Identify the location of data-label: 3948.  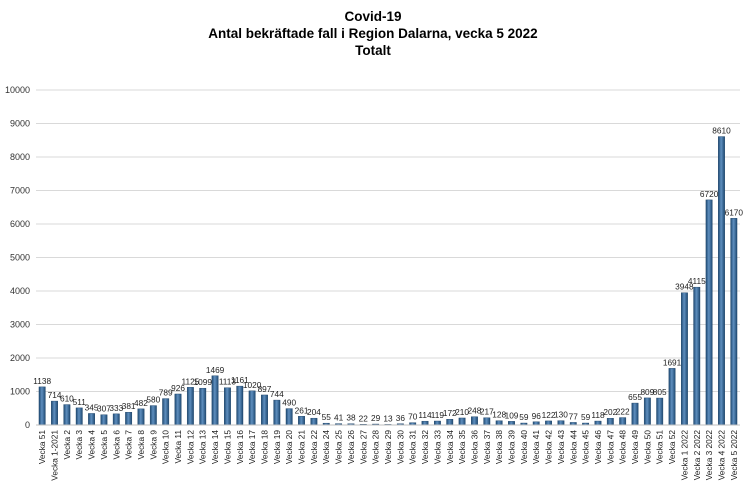
(684, 287).